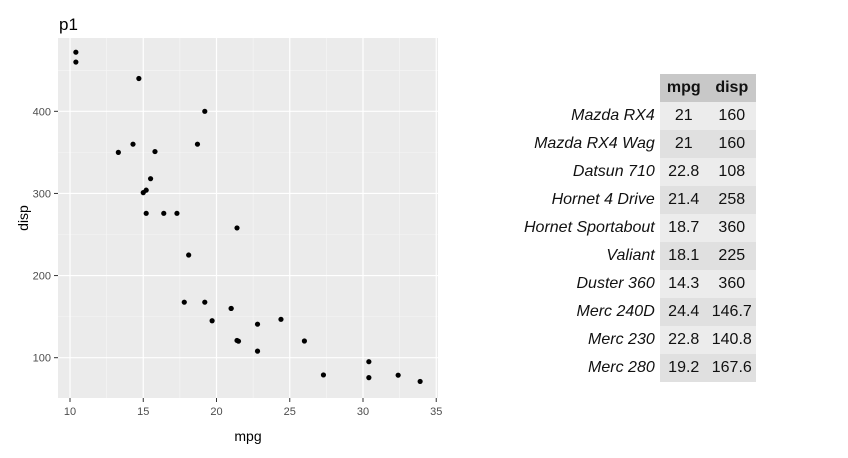  What do you see at coordinates (683, 228) in the screenshot?
I see `cell-mpg: 18.7` at bounding box center [683, 228].